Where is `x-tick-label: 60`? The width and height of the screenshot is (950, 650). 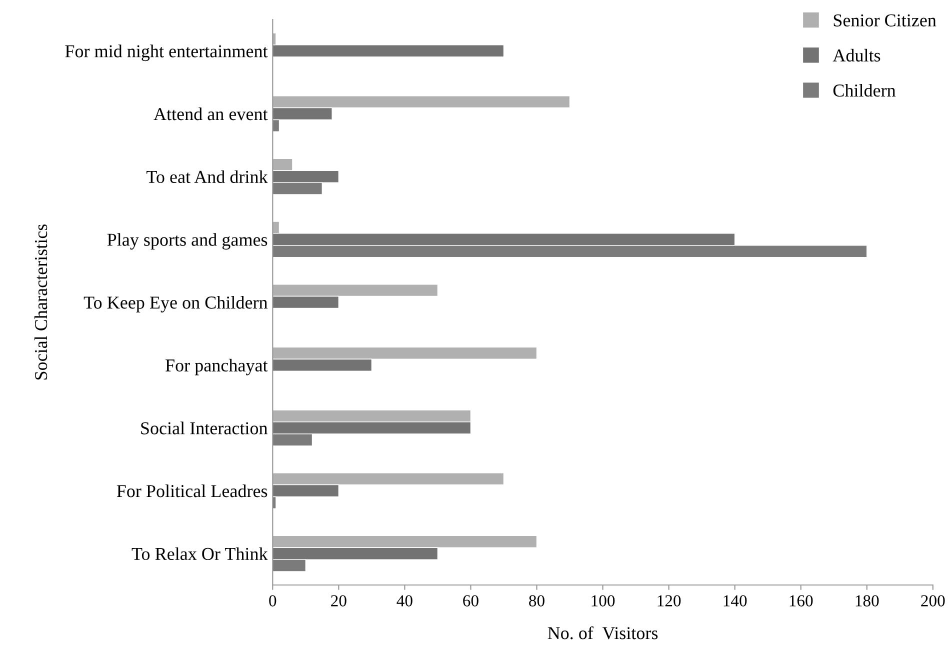 x-tick-label: 60 is located at coordinates (470, 600).